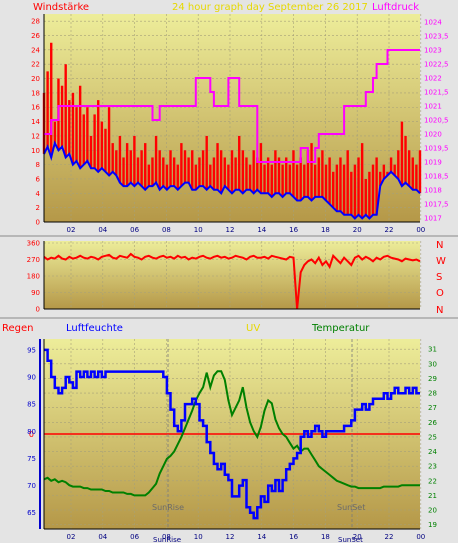 Image resolution: width=458 pixels, height=543 pixels. I want to click on temperature-y-tick-12: 31, so click(432, 350).